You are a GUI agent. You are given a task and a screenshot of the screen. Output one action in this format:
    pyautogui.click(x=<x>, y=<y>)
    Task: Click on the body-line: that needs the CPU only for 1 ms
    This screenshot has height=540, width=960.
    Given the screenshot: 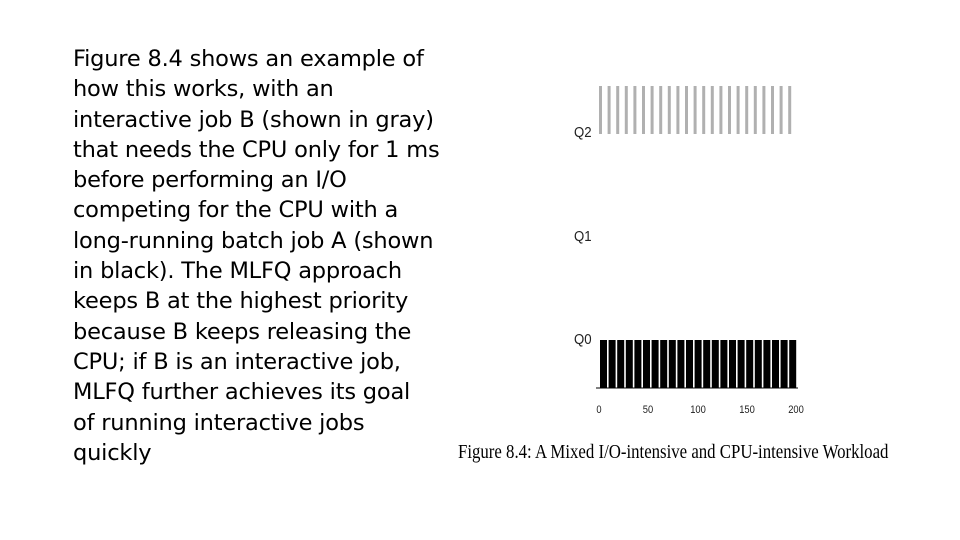 What is the action you would take?
    pyautogui.click(x=256, y=149)
    